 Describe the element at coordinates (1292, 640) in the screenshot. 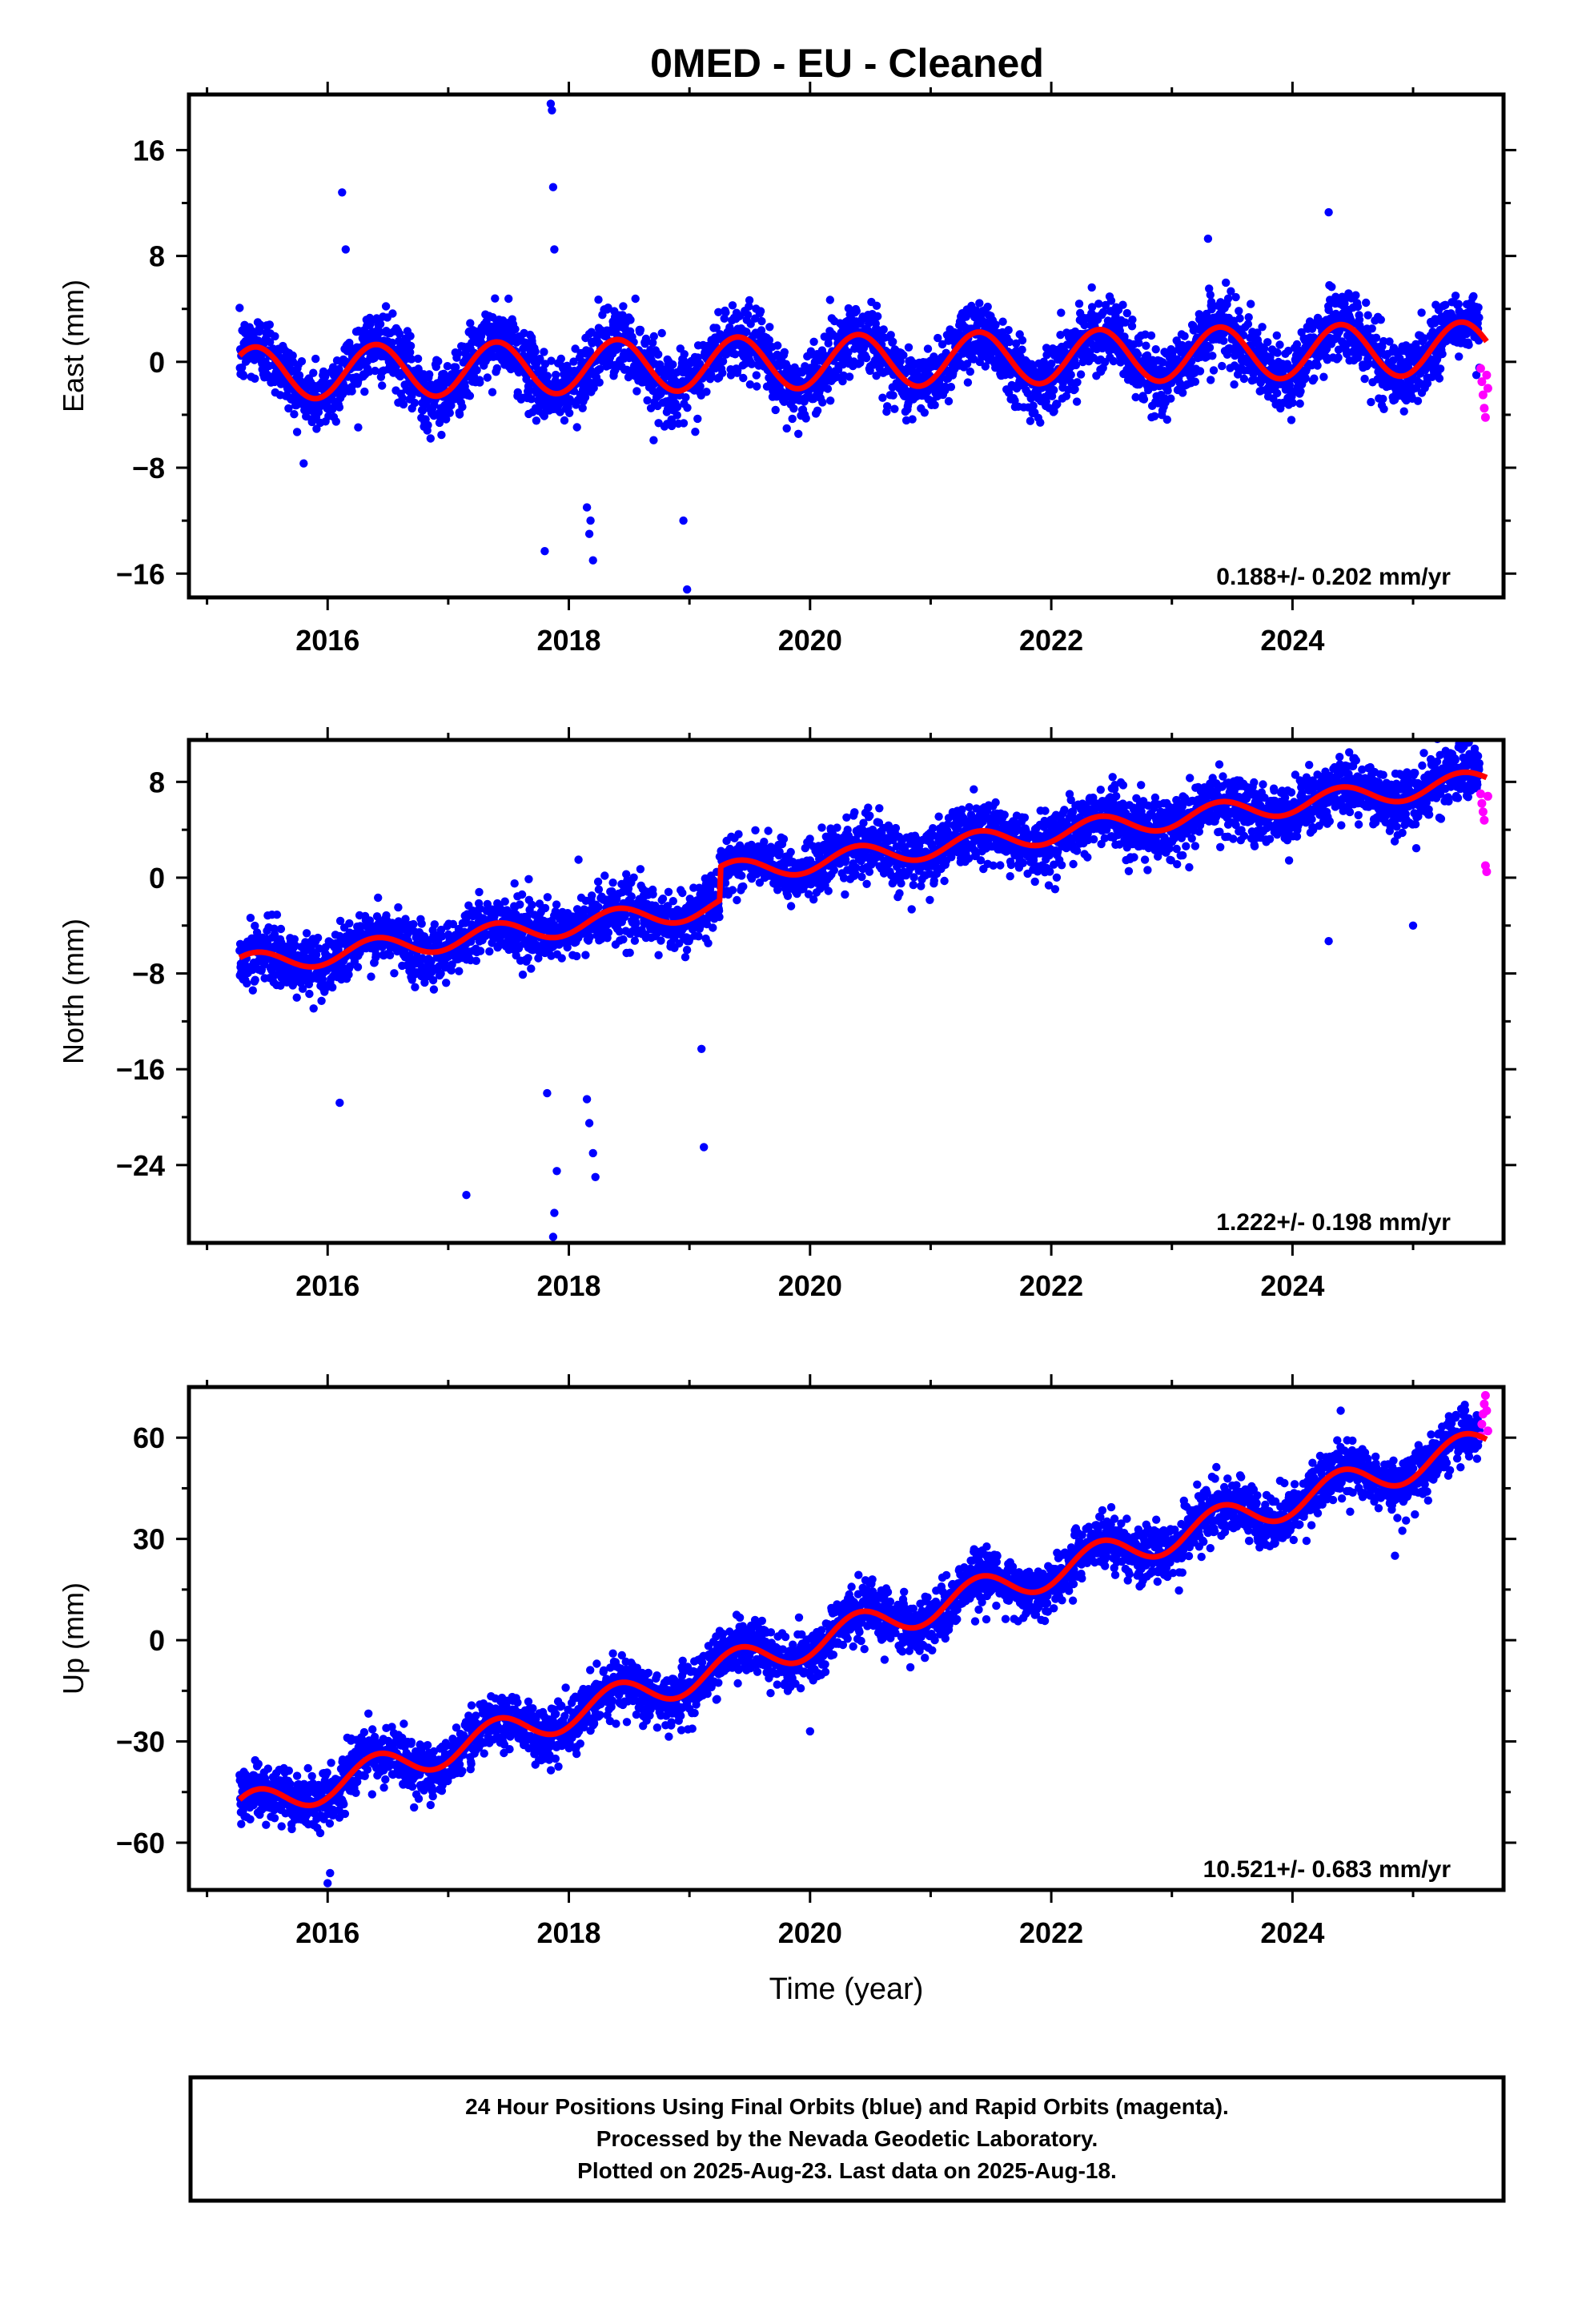

I see `east-x-tick-label: 2024` at that location.